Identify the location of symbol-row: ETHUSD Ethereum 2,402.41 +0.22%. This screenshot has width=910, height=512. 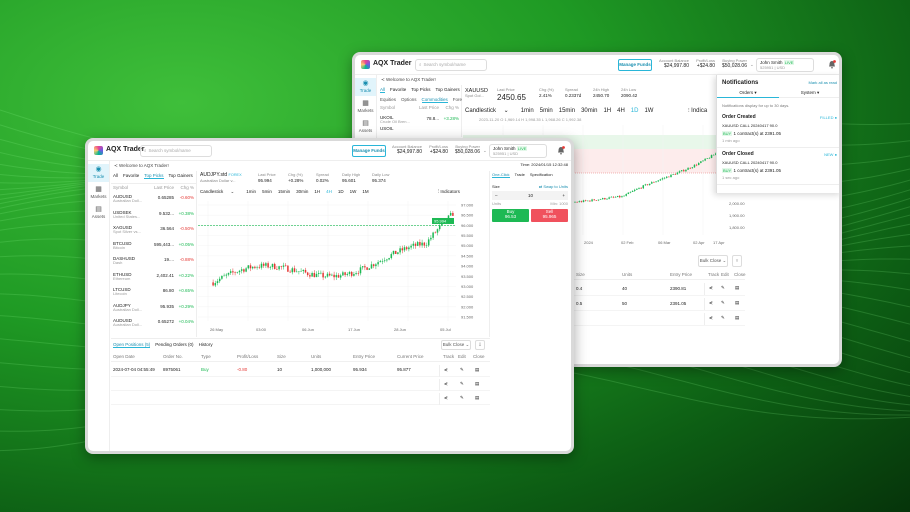
(153, 276).